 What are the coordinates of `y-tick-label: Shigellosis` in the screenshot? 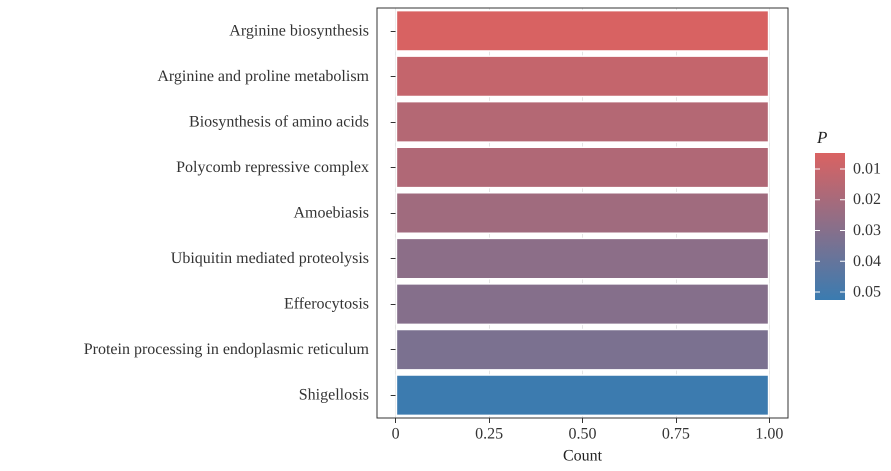 It's located at (333, 395).